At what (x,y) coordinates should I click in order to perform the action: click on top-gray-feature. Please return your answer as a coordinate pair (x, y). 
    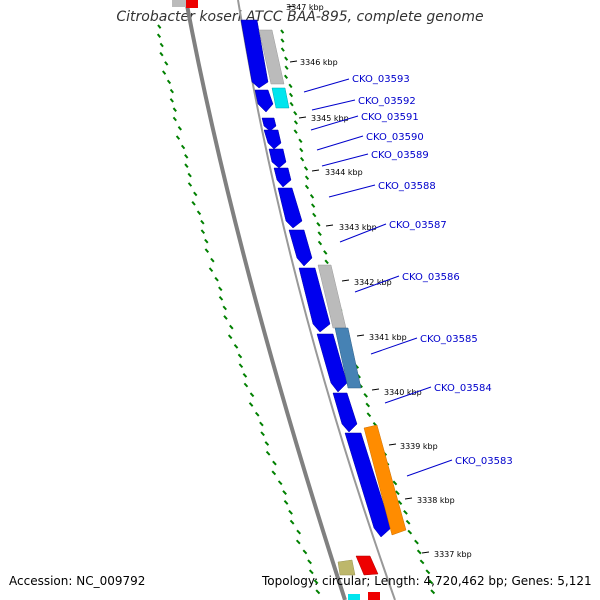
    Looking at the image, I should click on (180, 3).